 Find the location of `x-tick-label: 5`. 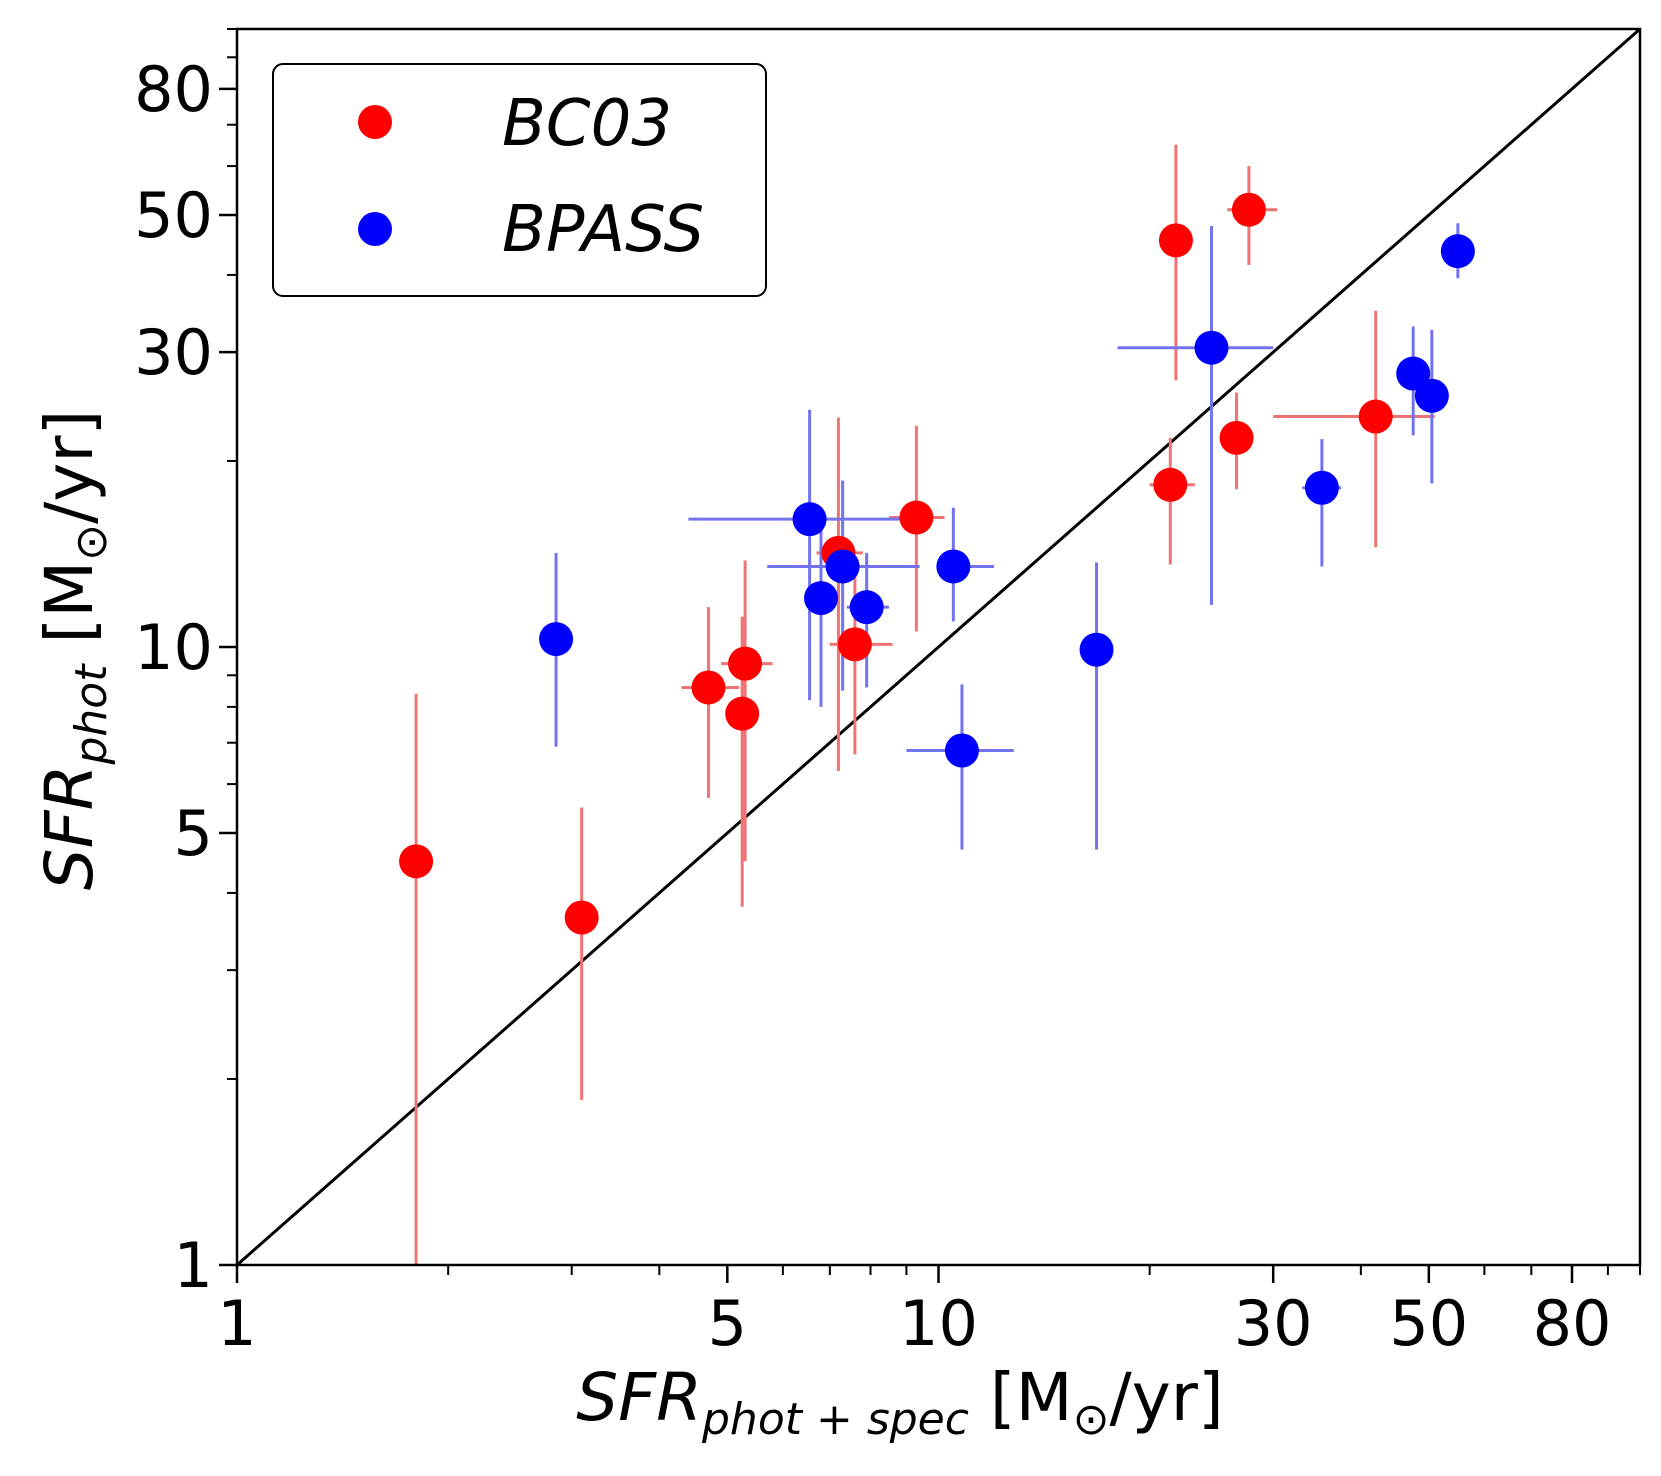

x-tick-label: 5 is located at coordinates (727, 1323).